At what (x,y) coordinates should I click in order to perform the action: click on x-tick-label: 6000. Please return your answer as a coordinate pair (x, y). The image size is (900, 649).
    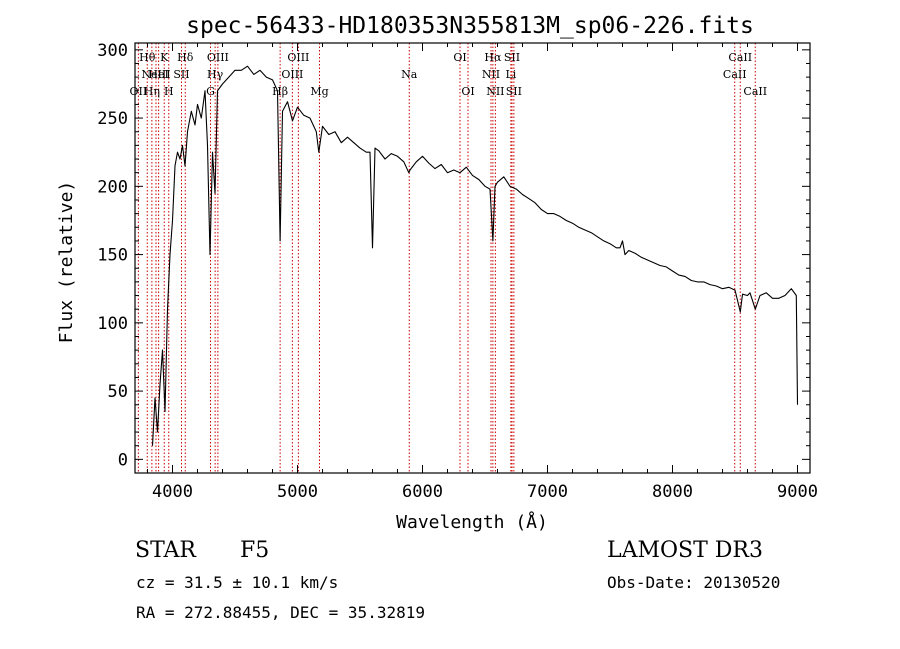
    Looking at the image, I should click on (422, 492).